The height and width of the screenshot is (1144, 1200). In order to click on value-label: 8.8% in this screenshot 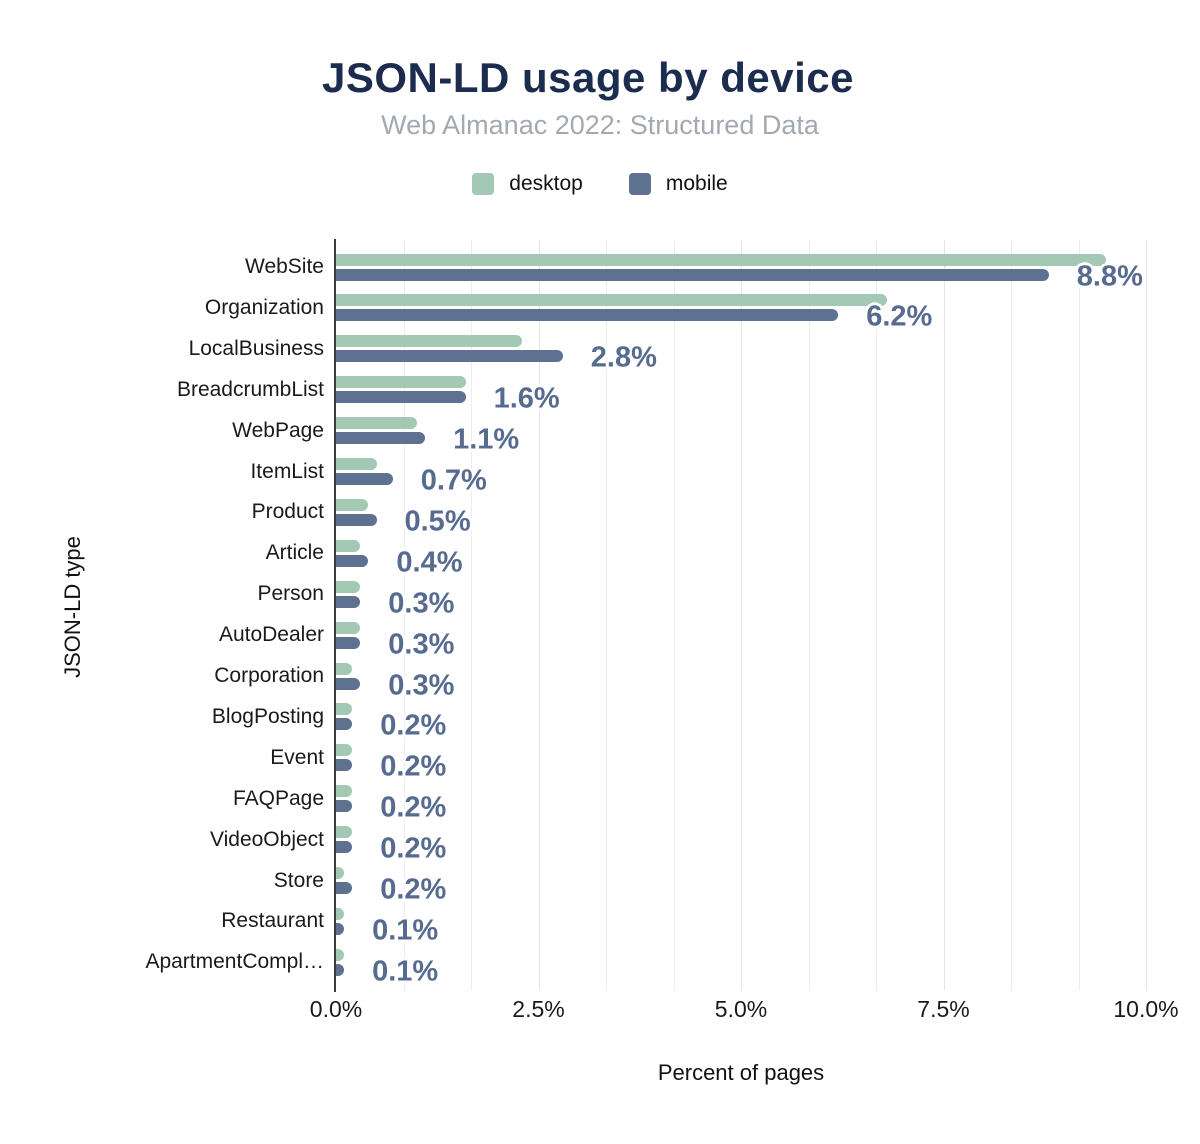, I will do `click(1109, 276)`.